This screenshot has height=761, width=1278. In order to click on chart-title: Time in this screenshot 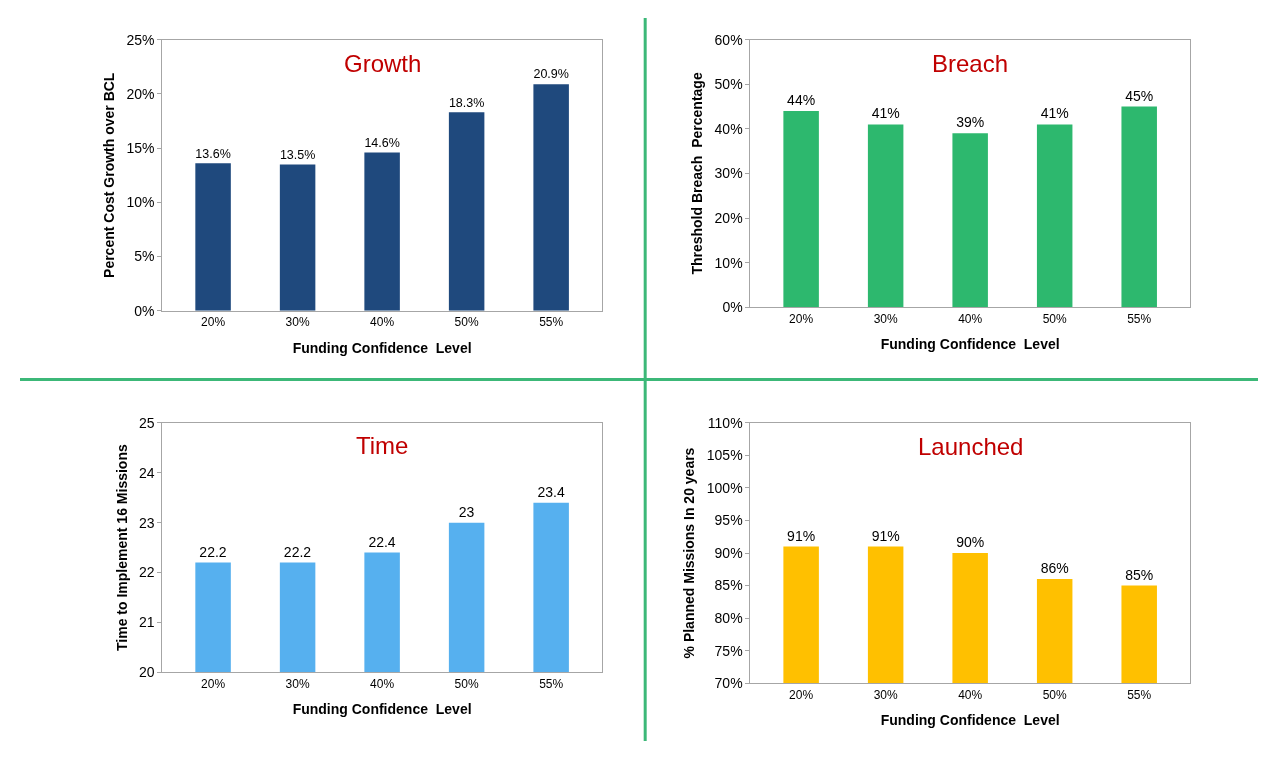, I will do `click(382, 445)`.